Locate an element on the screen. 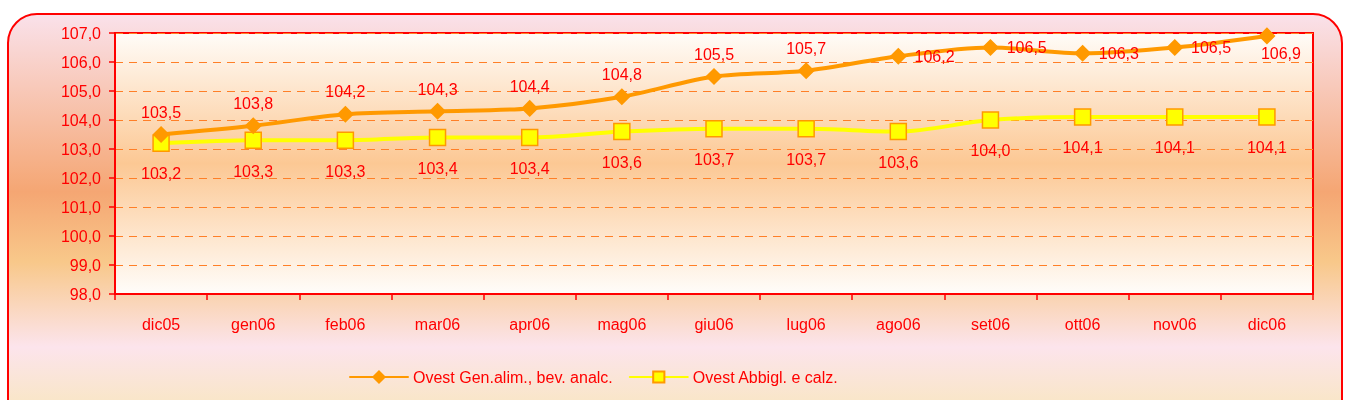  data-label: 104,3 is located at coordinates (437, 89).